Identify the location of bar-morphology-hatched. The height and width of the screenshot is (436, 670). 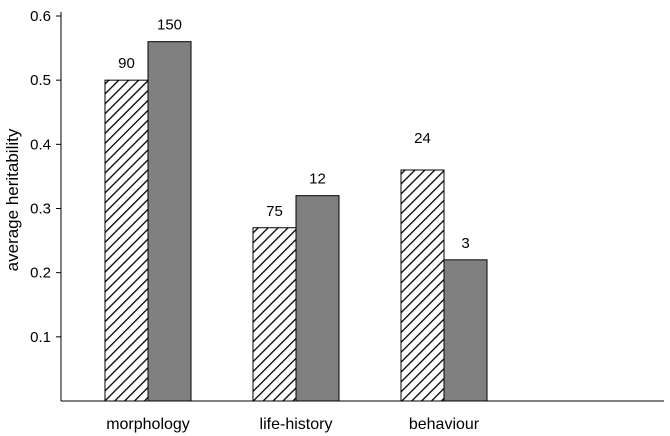
(126, 240).